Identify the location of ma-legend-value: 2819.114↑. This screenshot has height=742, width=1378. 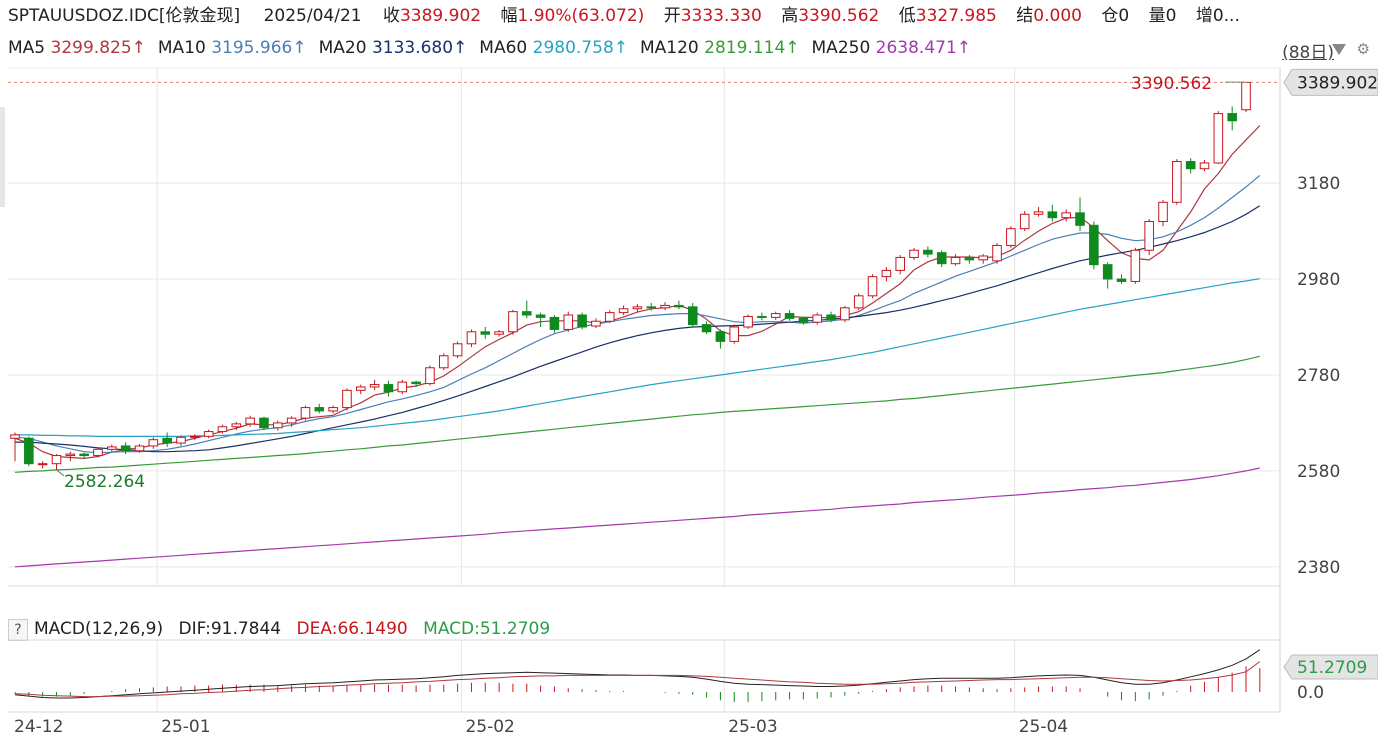
(752, 48).